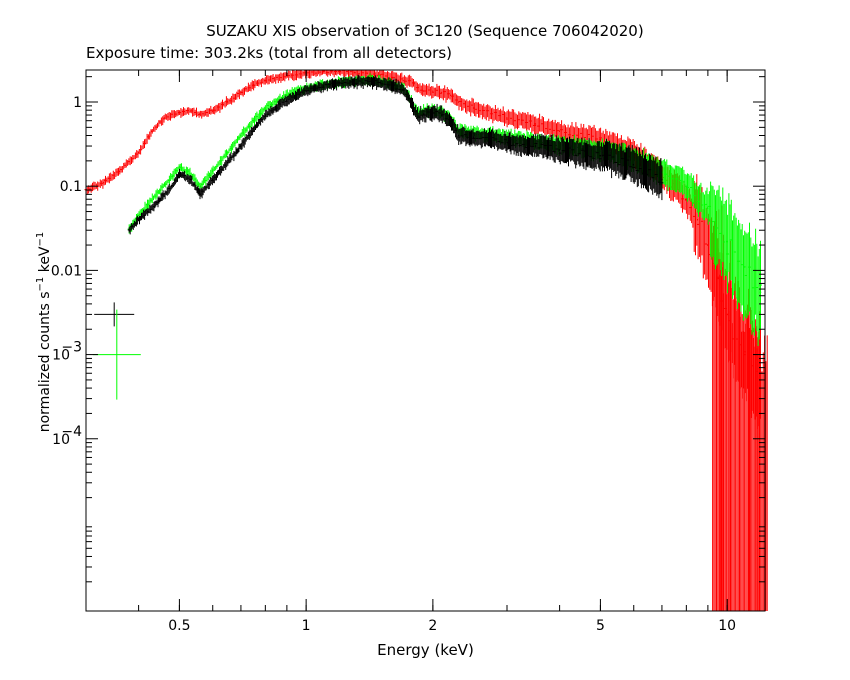  What do you see at coordinates (44, 261) in the screenshot?
I see `y-axis-label-mid: keV` at bounding box center [44, 261].